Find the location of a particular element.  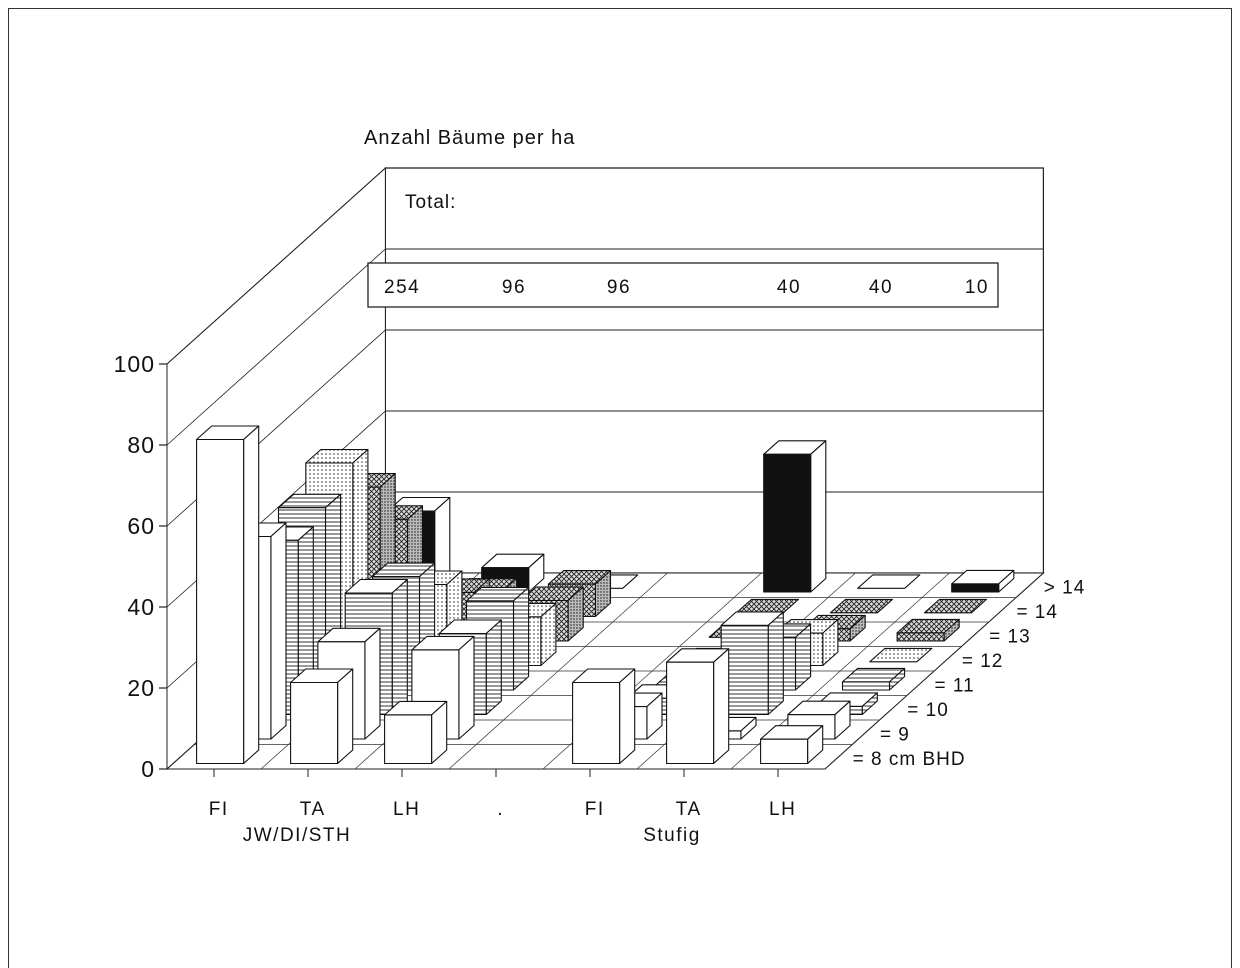

group-label-stufig: Stufig is located at coordinates (672, 835).